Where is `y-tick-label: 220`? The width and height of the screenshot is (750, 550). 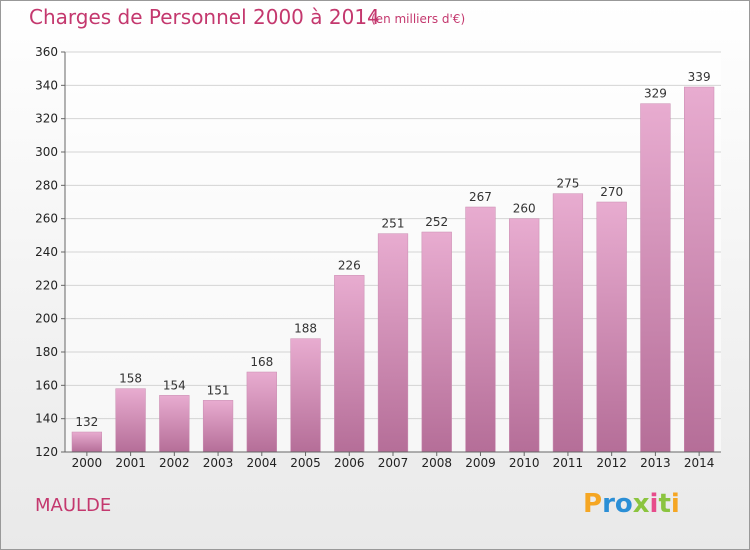
y-tick-label: 220 is located at coordinates (46, 285).